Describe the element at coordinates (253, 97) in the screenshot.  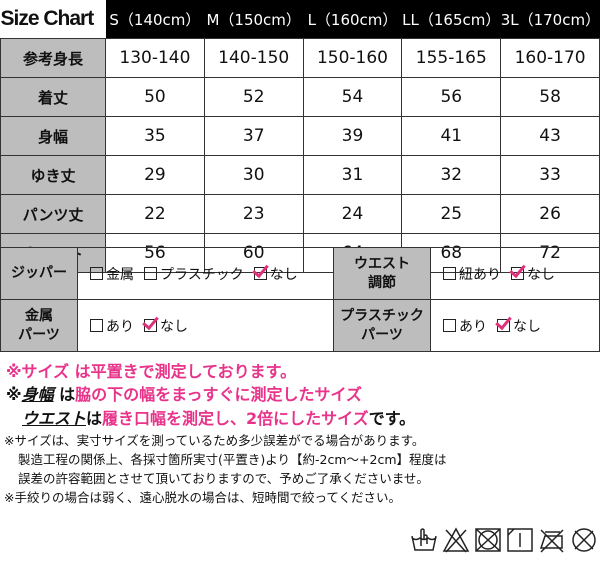
I see `size-value: 52` at that location.